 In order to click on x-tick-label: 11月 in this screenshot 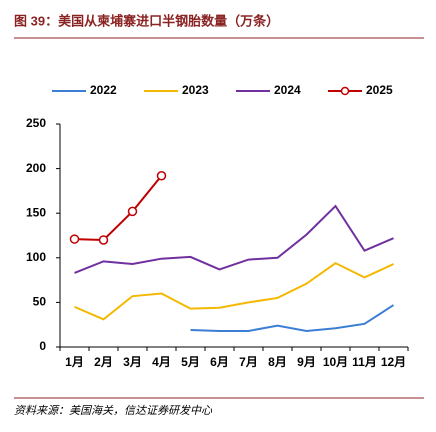, I will do `click(364, 362)`.